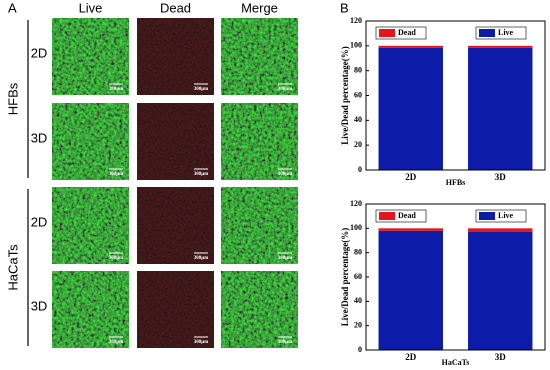 This screenshot has width=550, height=370. I want to click on group-label: HaCaTs, so click(12, 267).